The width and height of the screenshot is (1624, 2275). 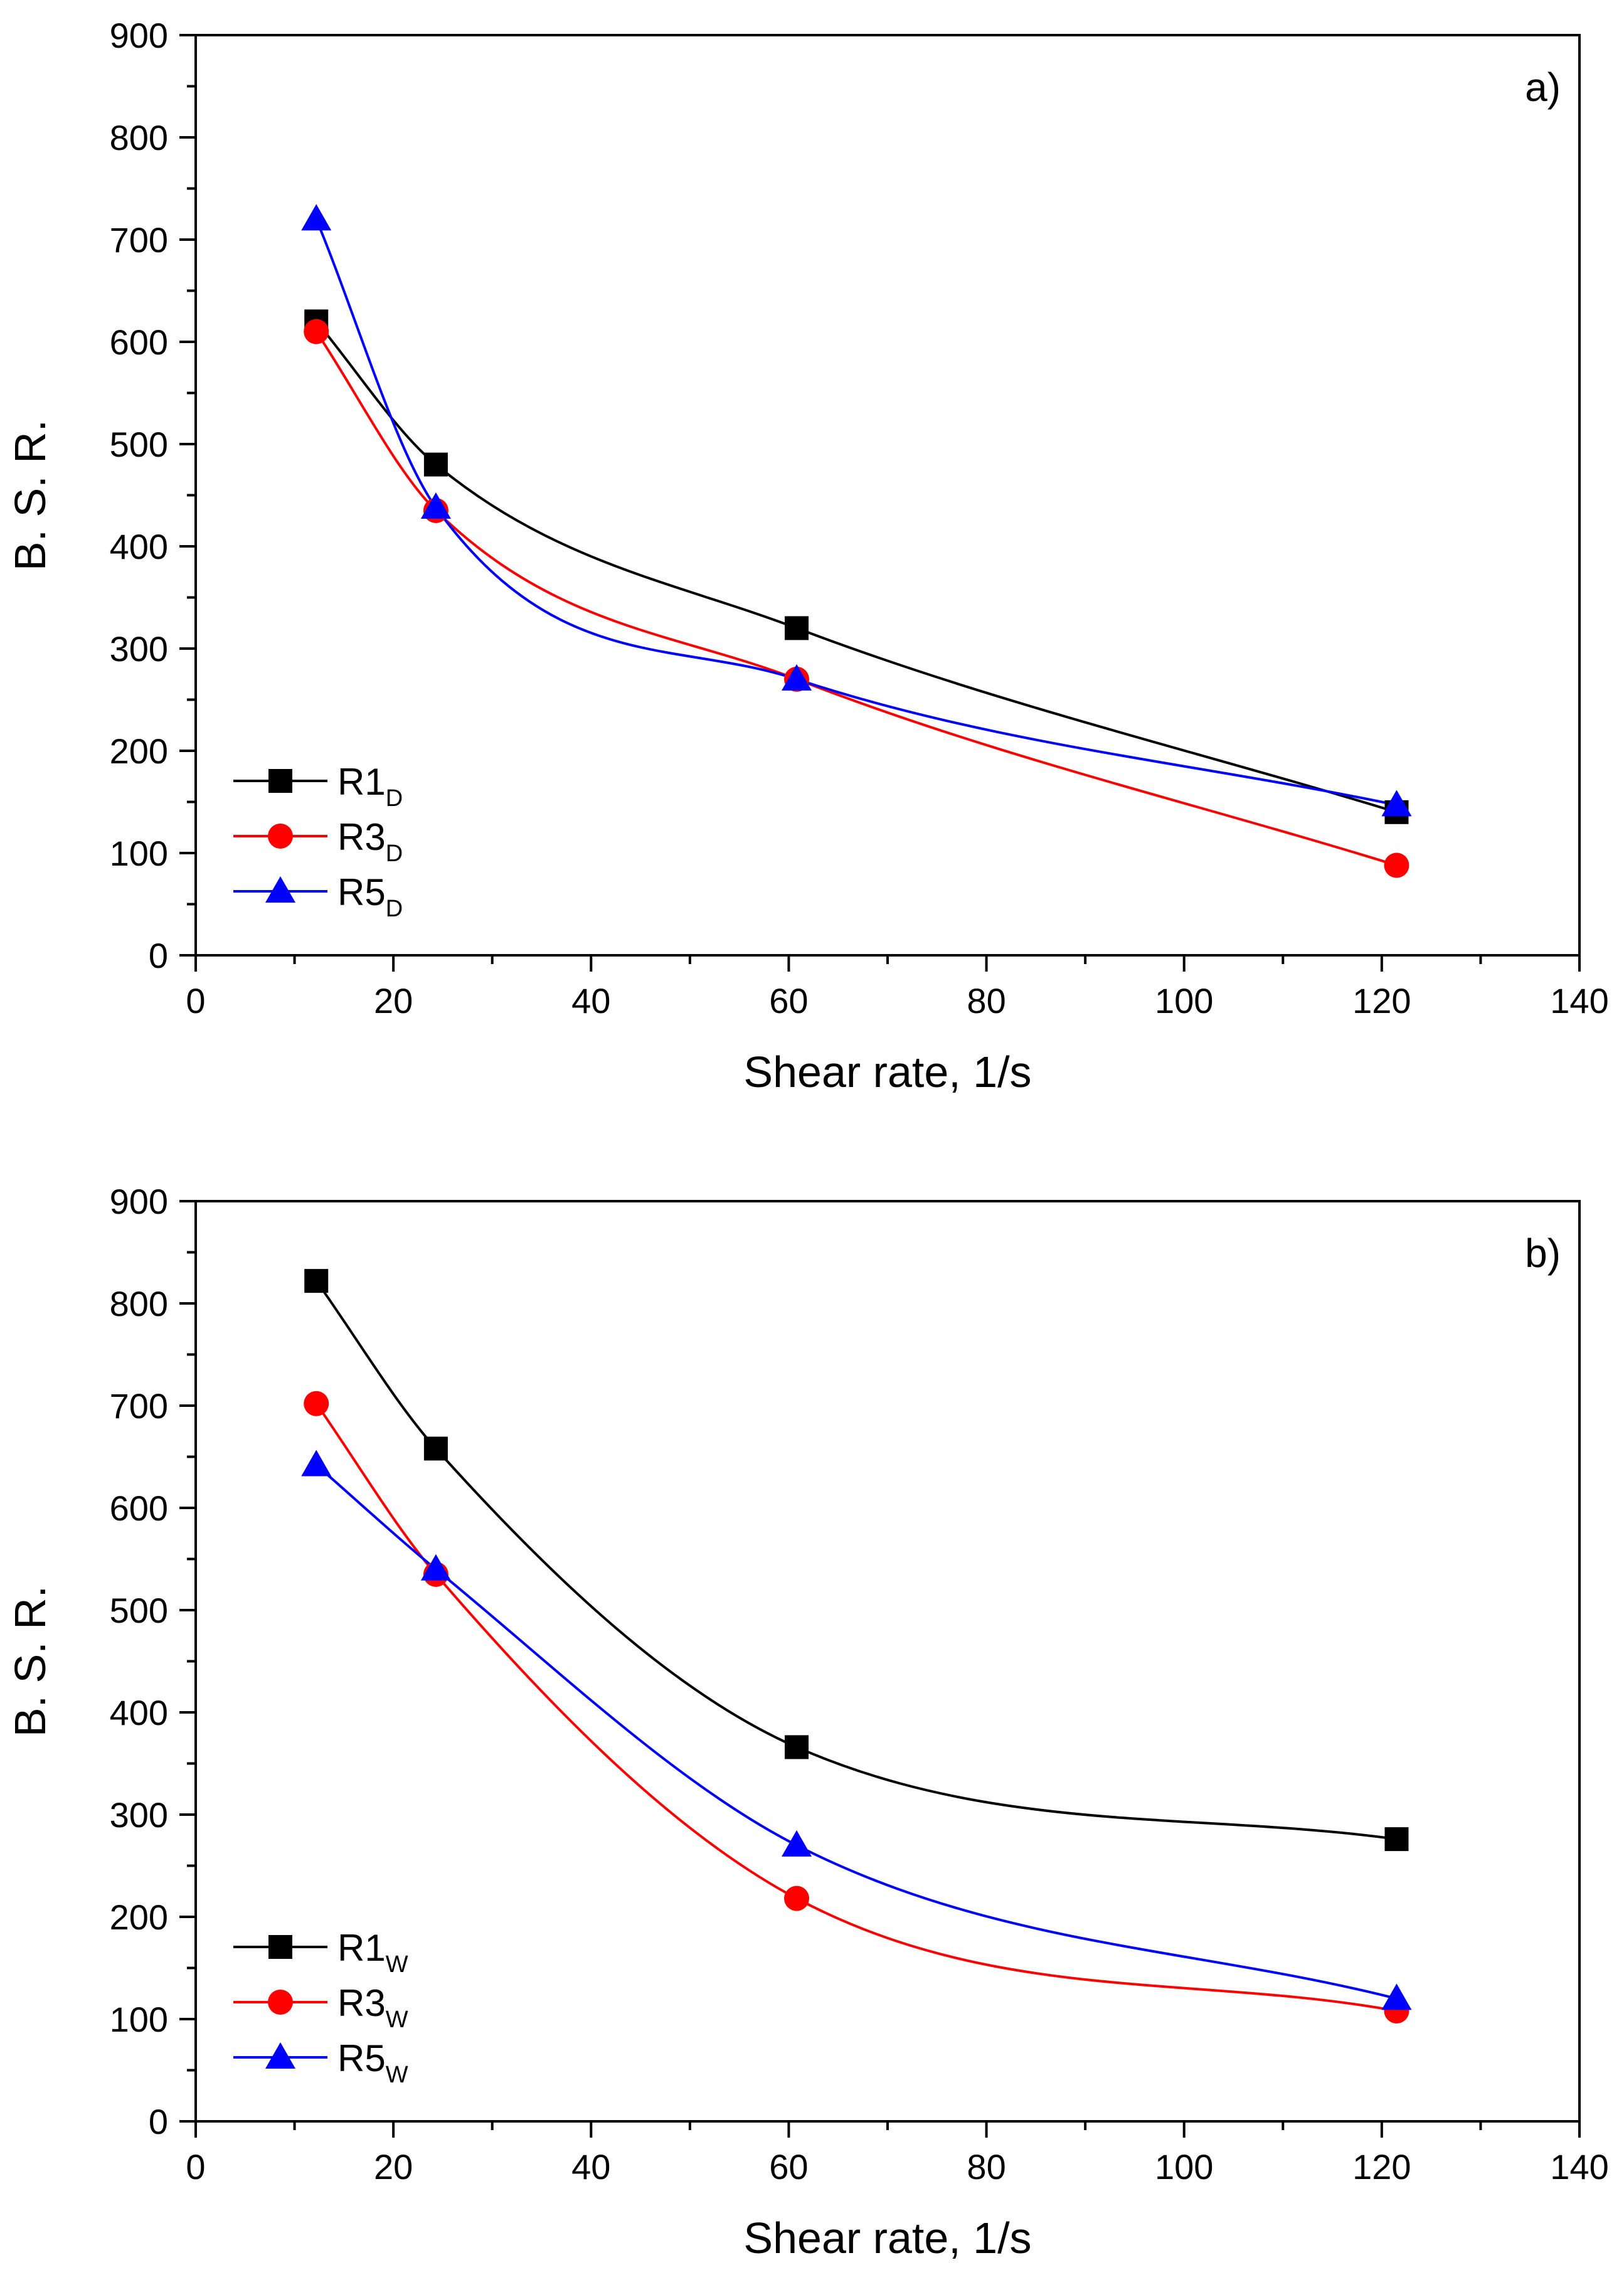 I want to click on legend-entry-r3: R3W, so click(x=320, y=2008).